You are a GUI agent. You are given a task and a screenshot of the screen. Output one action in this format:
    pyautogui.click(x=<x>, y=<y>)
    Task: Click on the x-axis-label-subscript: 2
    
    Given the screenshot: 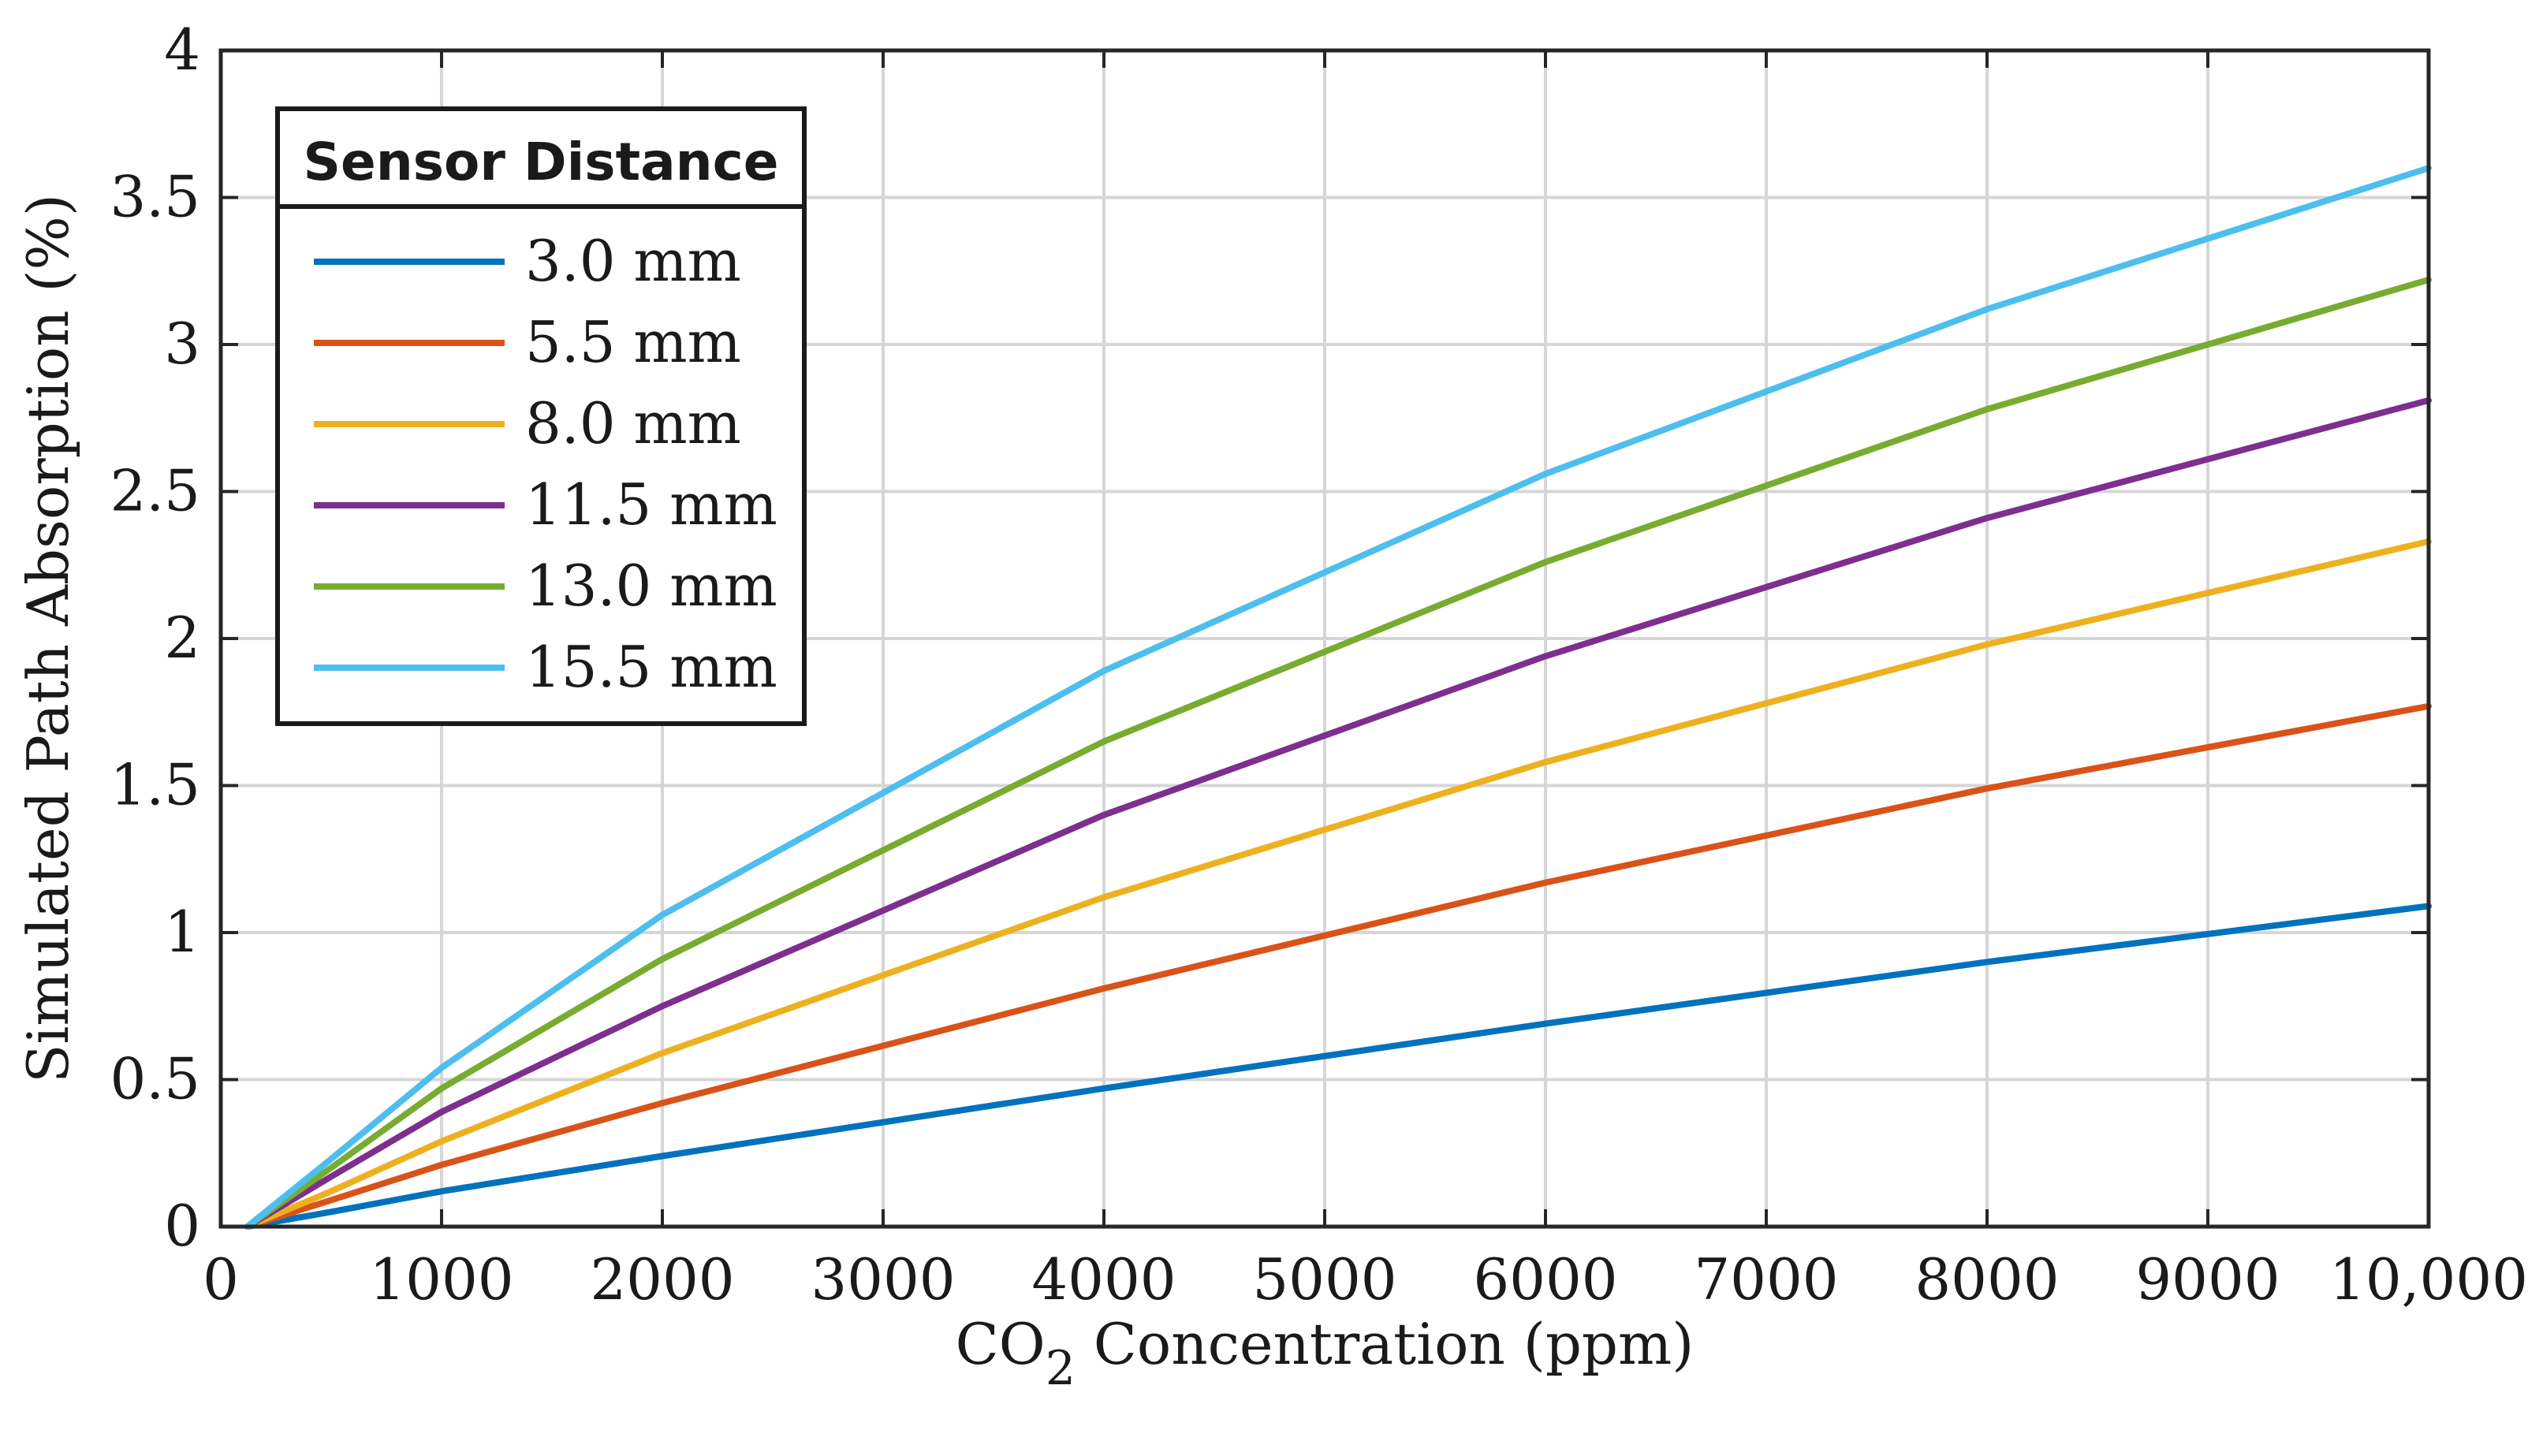 What is the action you would take?
    pyautogui.click(x=1061, y=1368)
    